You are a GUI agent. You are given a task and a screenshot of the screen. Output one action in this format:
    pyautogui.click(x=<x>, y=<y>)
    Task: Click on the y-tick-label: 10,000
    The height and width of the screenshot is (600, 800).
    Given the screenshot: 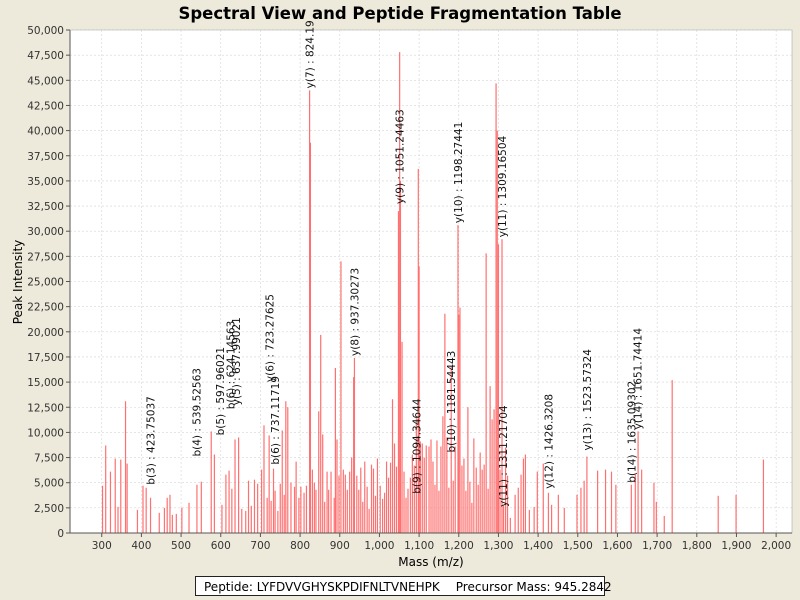 What is the action you would take?
    pyautogui.click(x=45, y=433)
    